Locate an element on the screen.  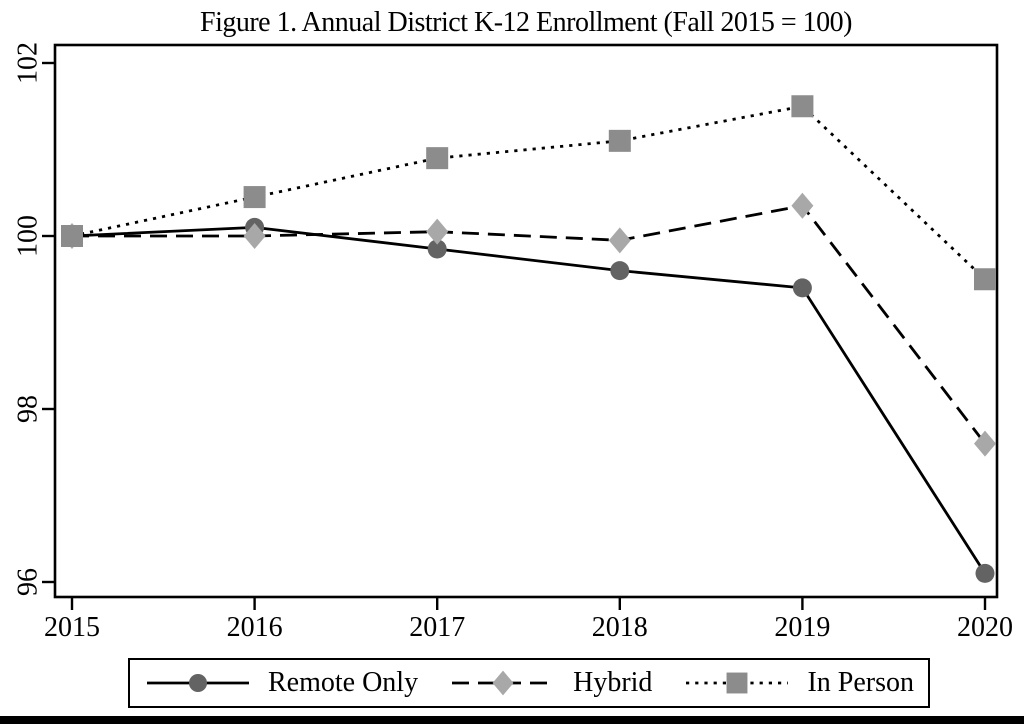
legend-item-hybrid: Hybrid is located at coordinates (550, 683).